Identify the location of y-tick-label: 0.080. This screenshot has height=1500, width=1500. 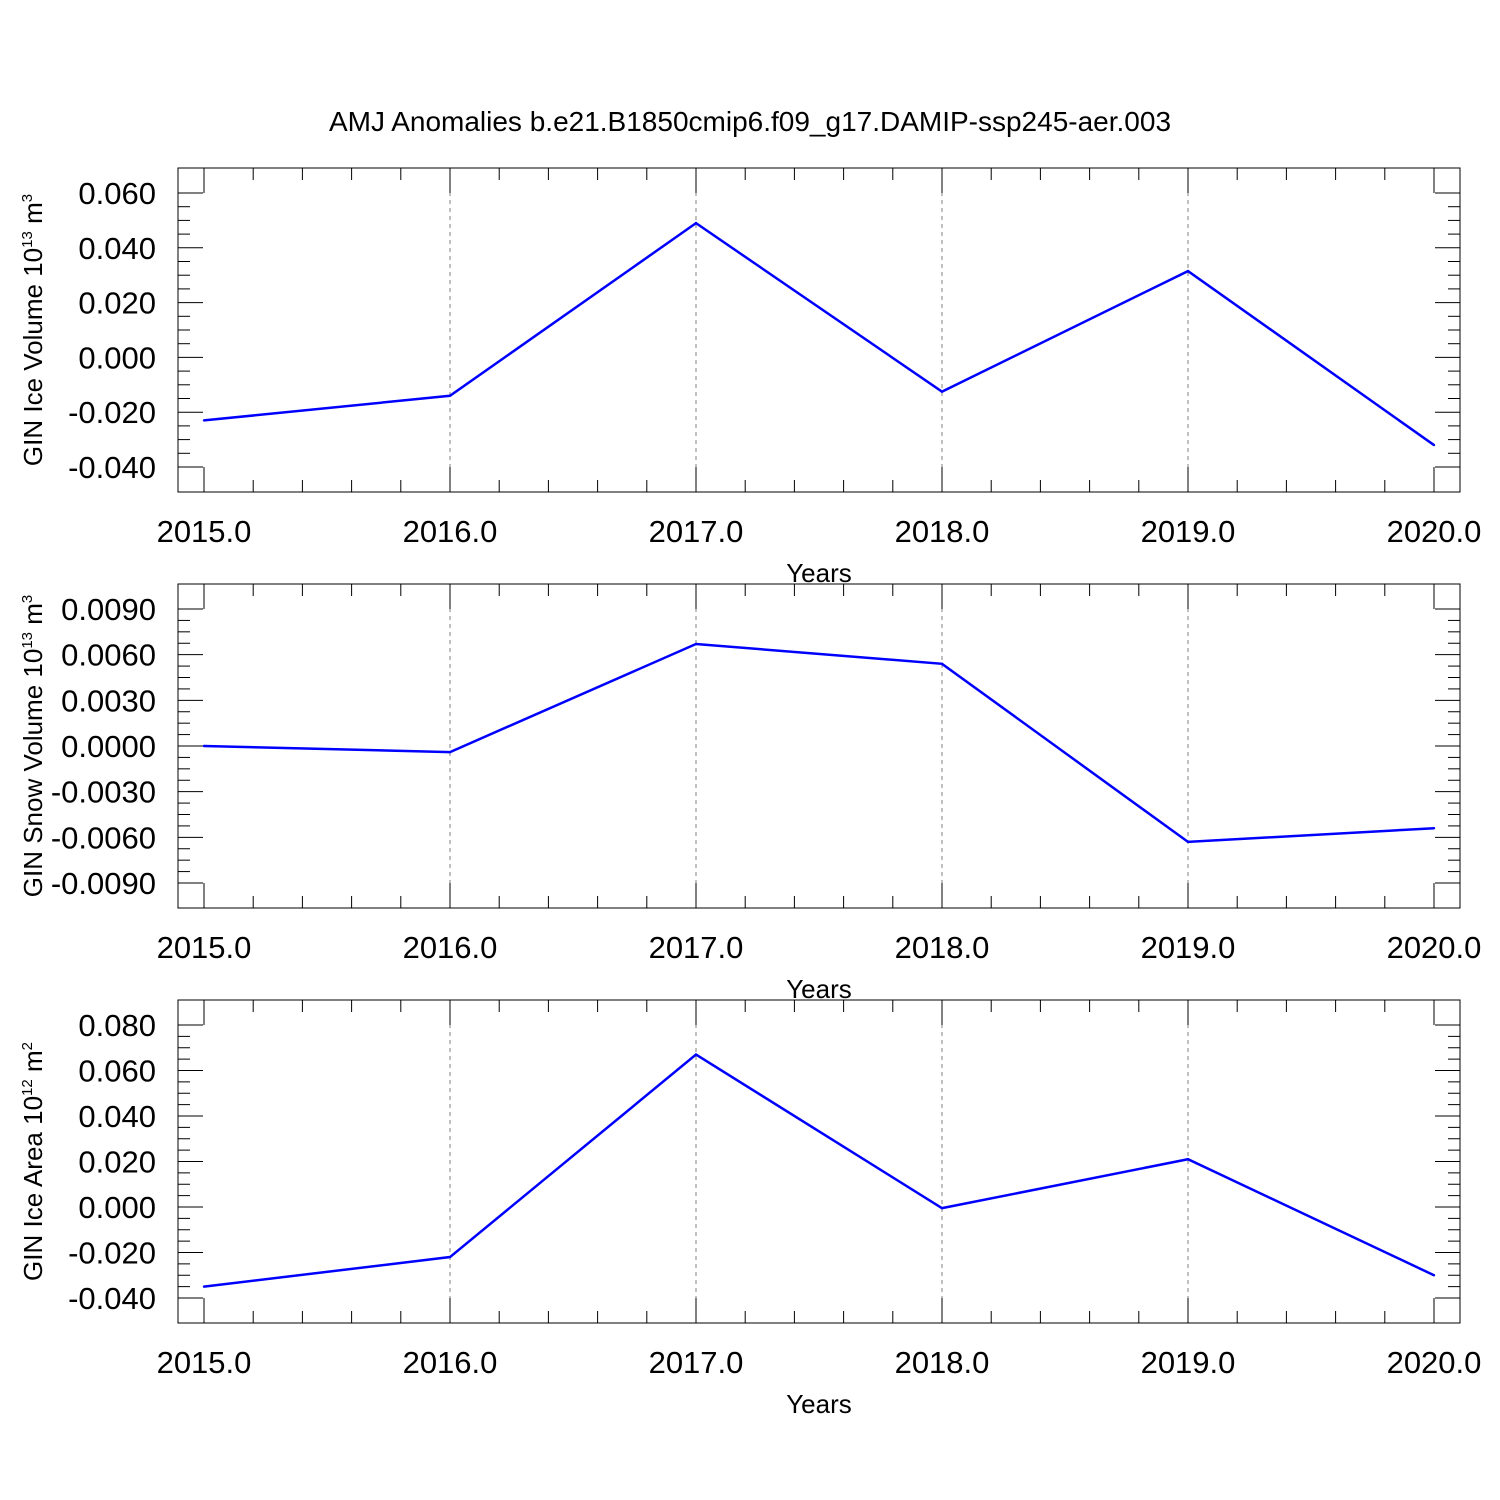
(117, 1025).